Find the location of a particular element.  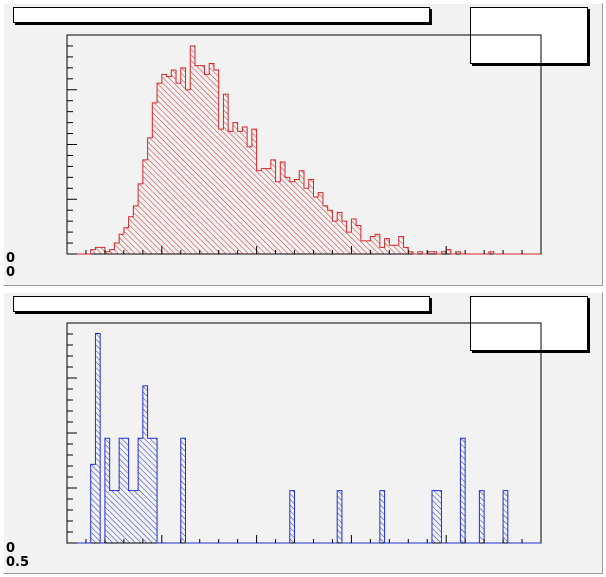

histogram-title-box-bottom is located at coordinates (221, 304).